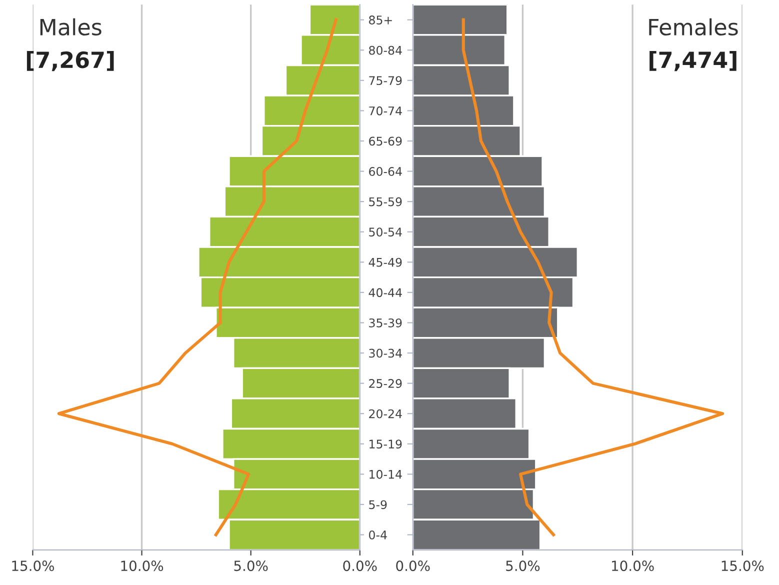 Image resolution: width=779 pixels, height=585 pixels. I want to click on y-tick-label: 85+, so click(380, 20).